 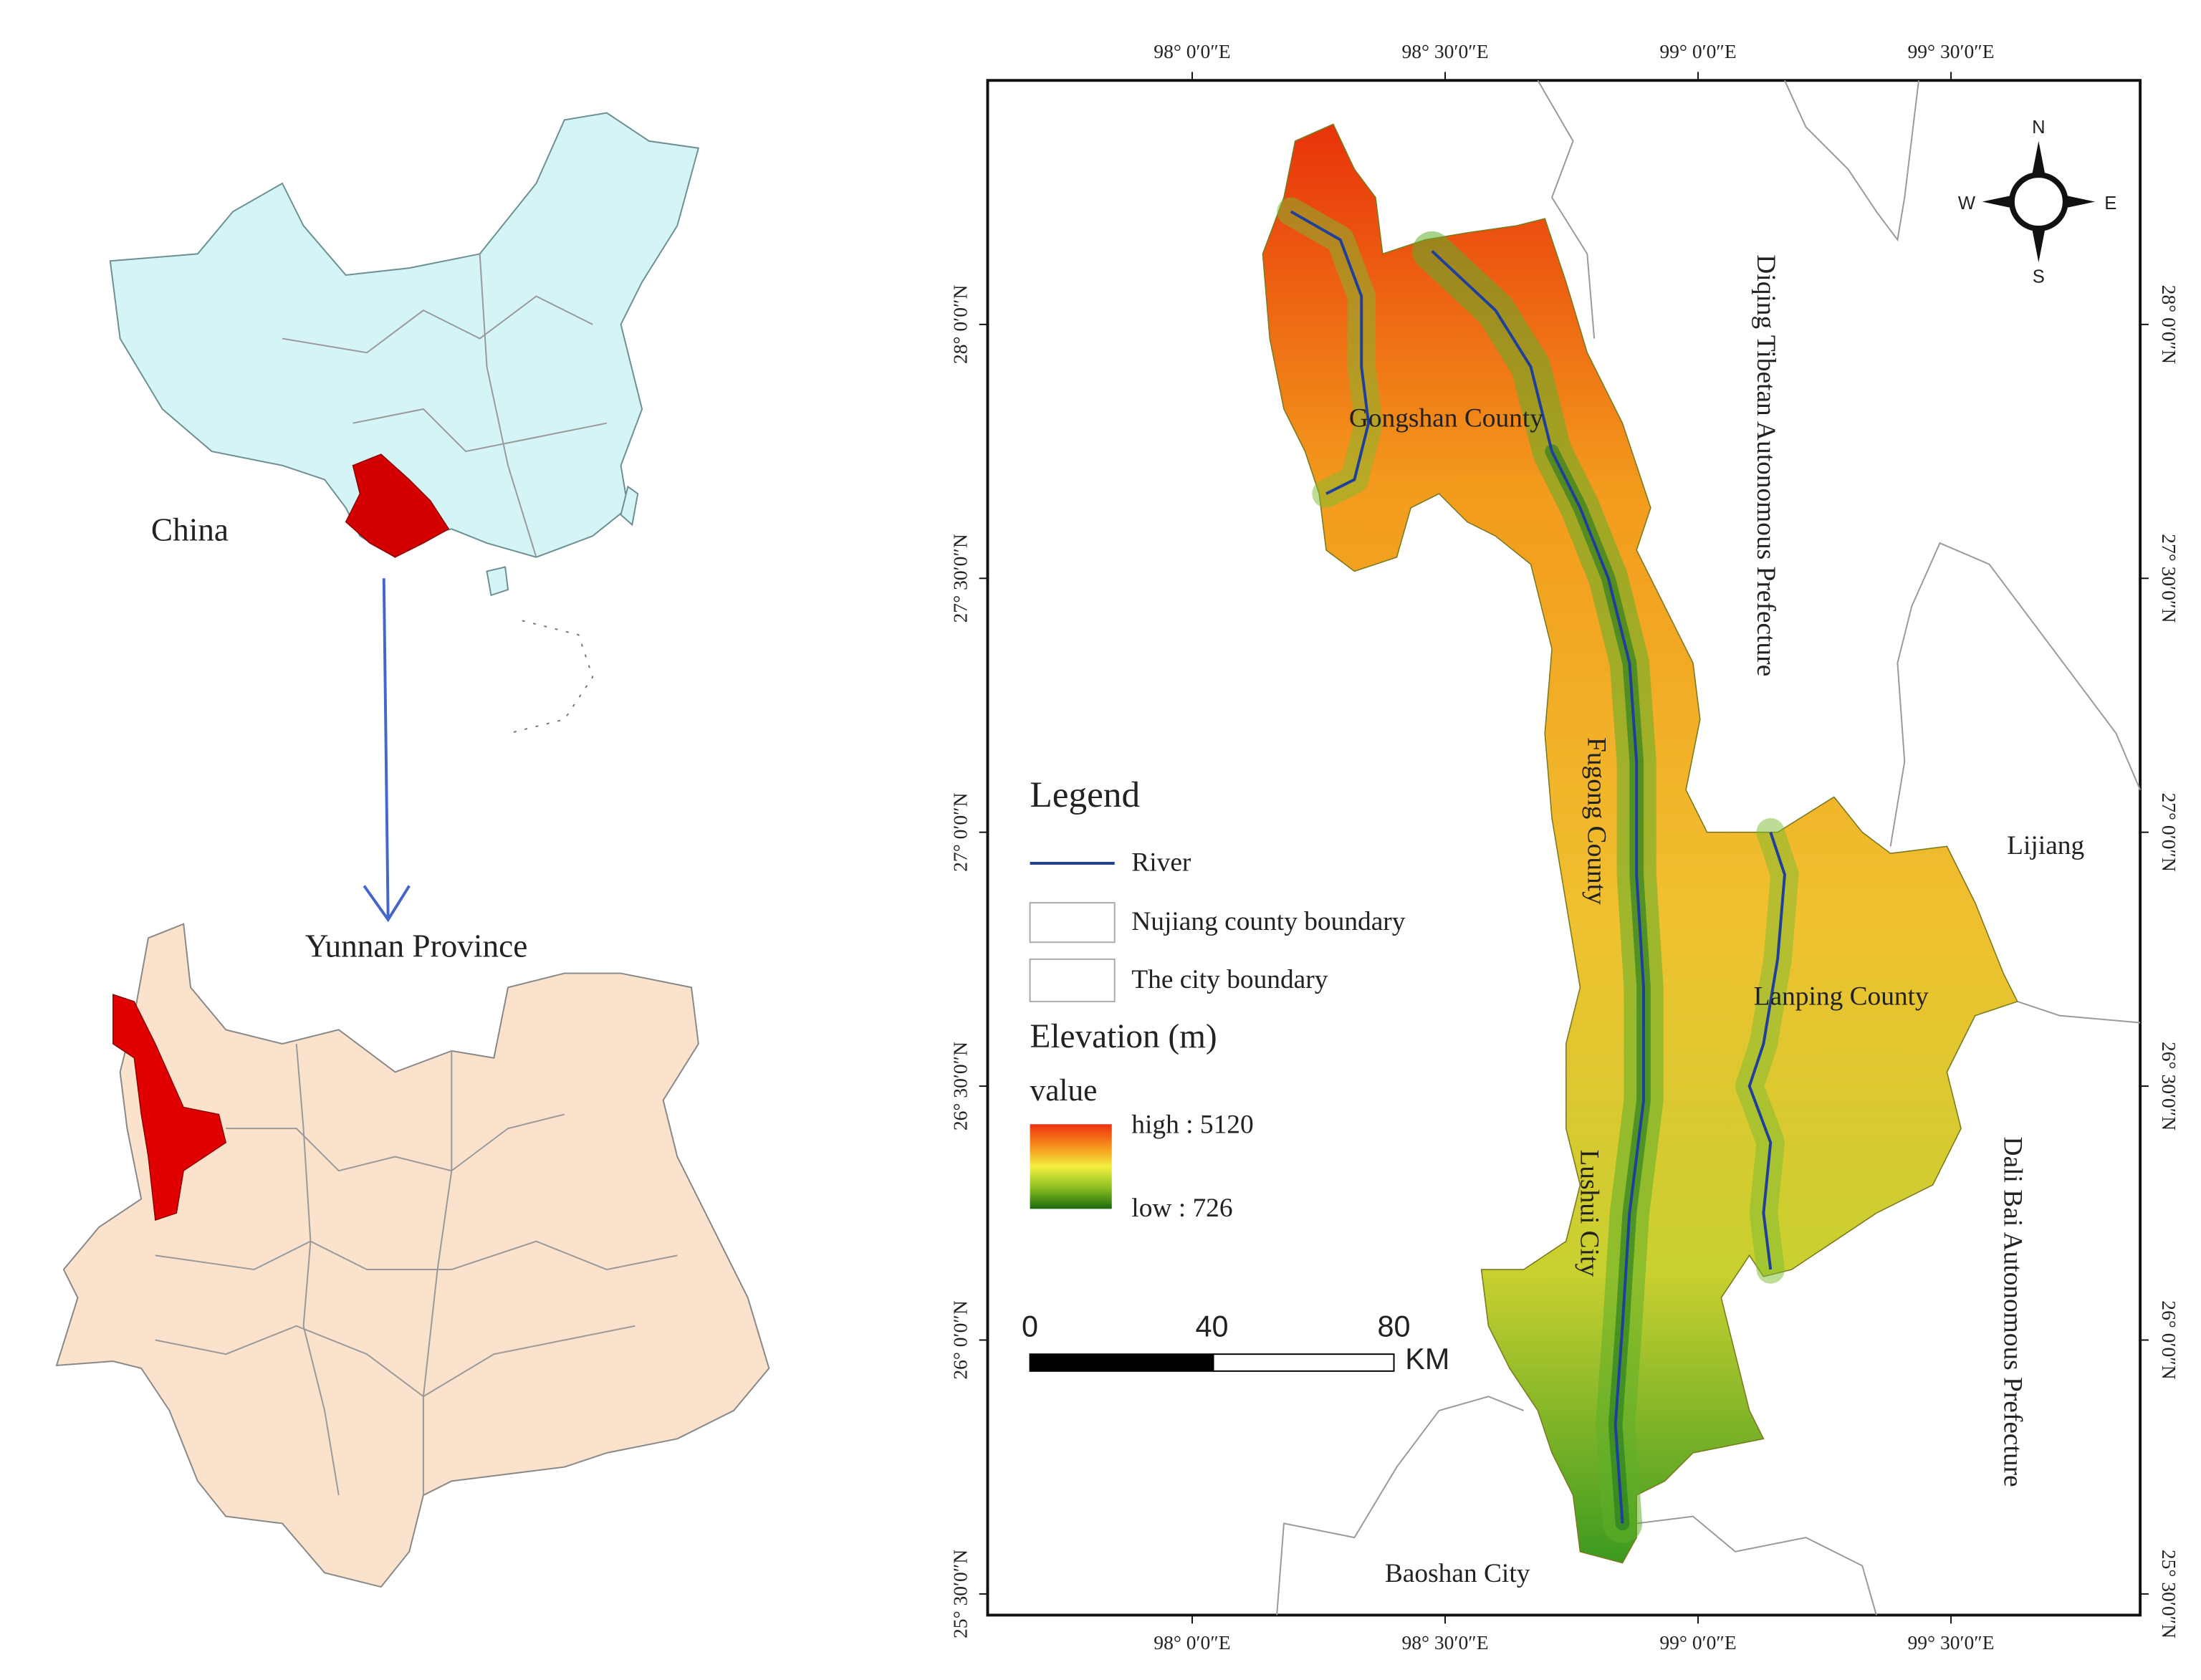 What do you see at coordinates (1457, 1573) in the screenshot?
I see `region-label: Baoshan City` at bounding box center [1457, 1573].